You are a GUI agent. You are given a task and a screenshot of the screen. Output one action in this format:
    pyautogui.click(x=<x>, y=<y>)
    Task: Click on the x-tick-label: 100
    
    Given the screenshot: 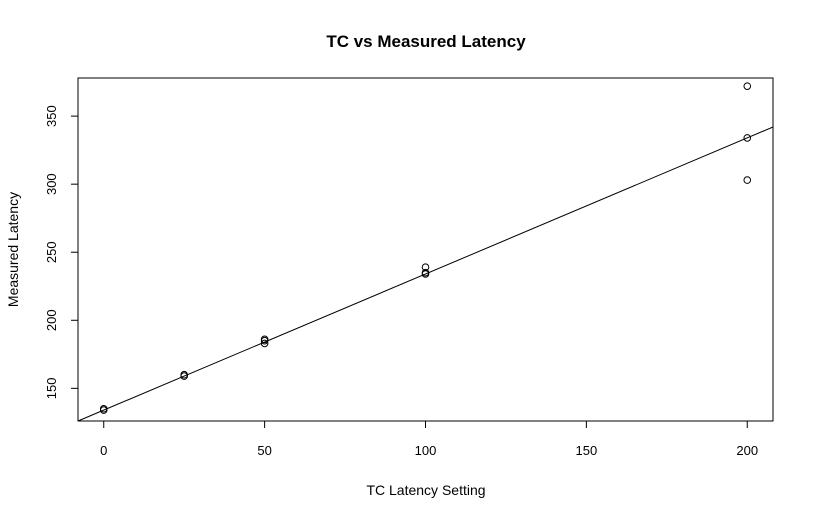 What is the action you would take?
    pyautogui.click(x=426, y=450)
    